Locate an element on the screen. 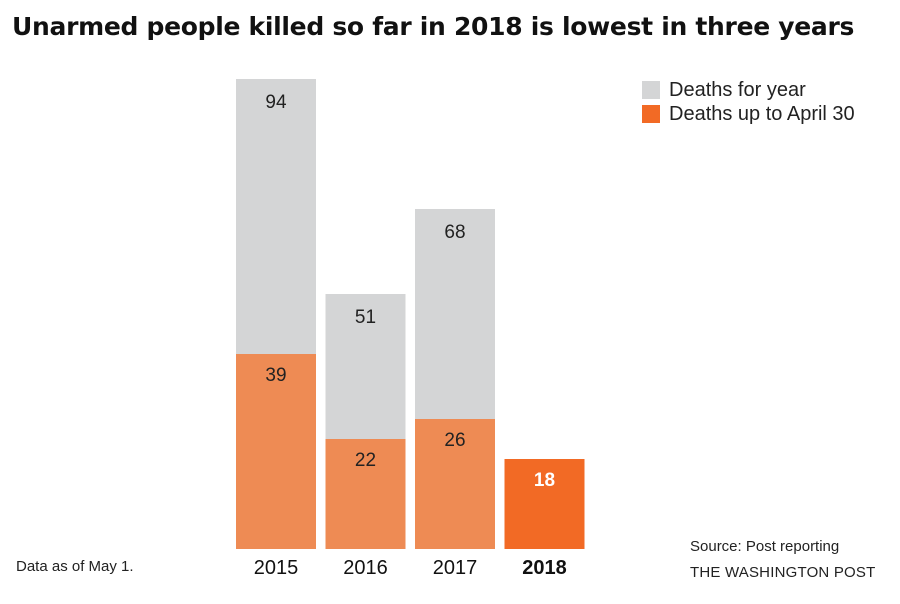  data-label-partial-2015: 39 is located at coordinates (275, 375).